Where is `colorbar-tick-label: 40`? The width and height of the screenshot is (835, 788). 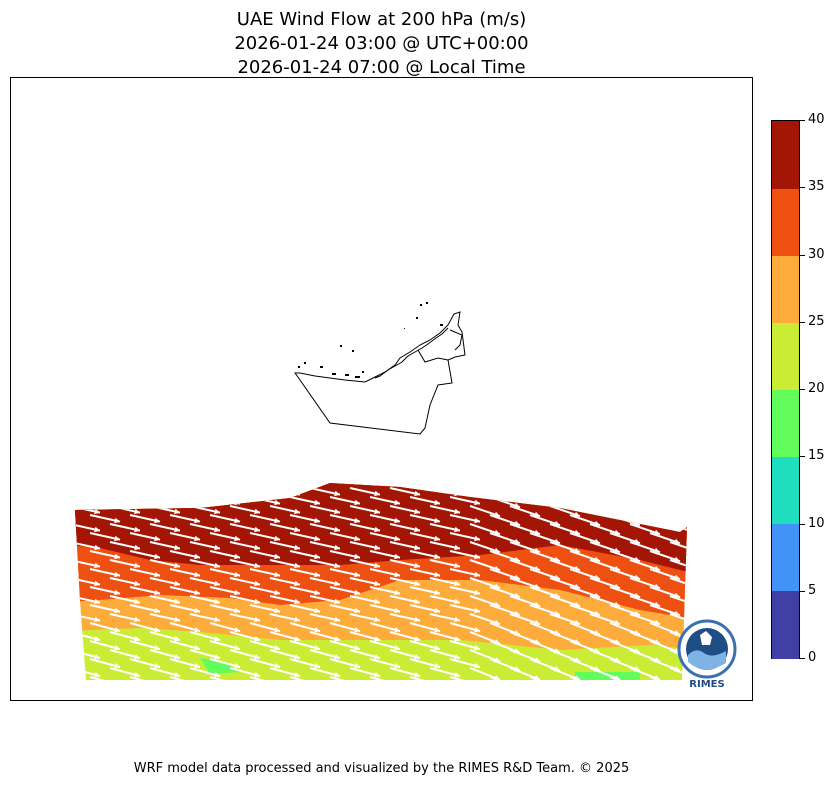 colorbar-tick-label: 40 is located at coordinates (816, 119).